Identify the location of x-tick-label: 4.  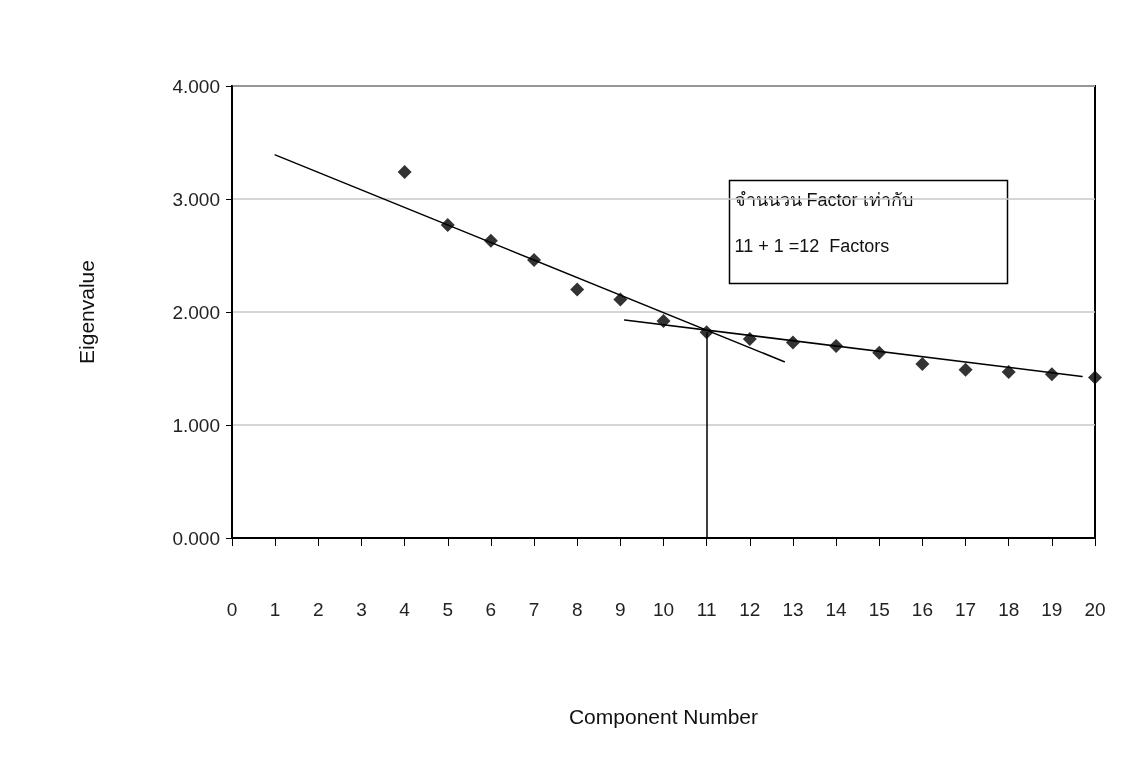
(405, 609).